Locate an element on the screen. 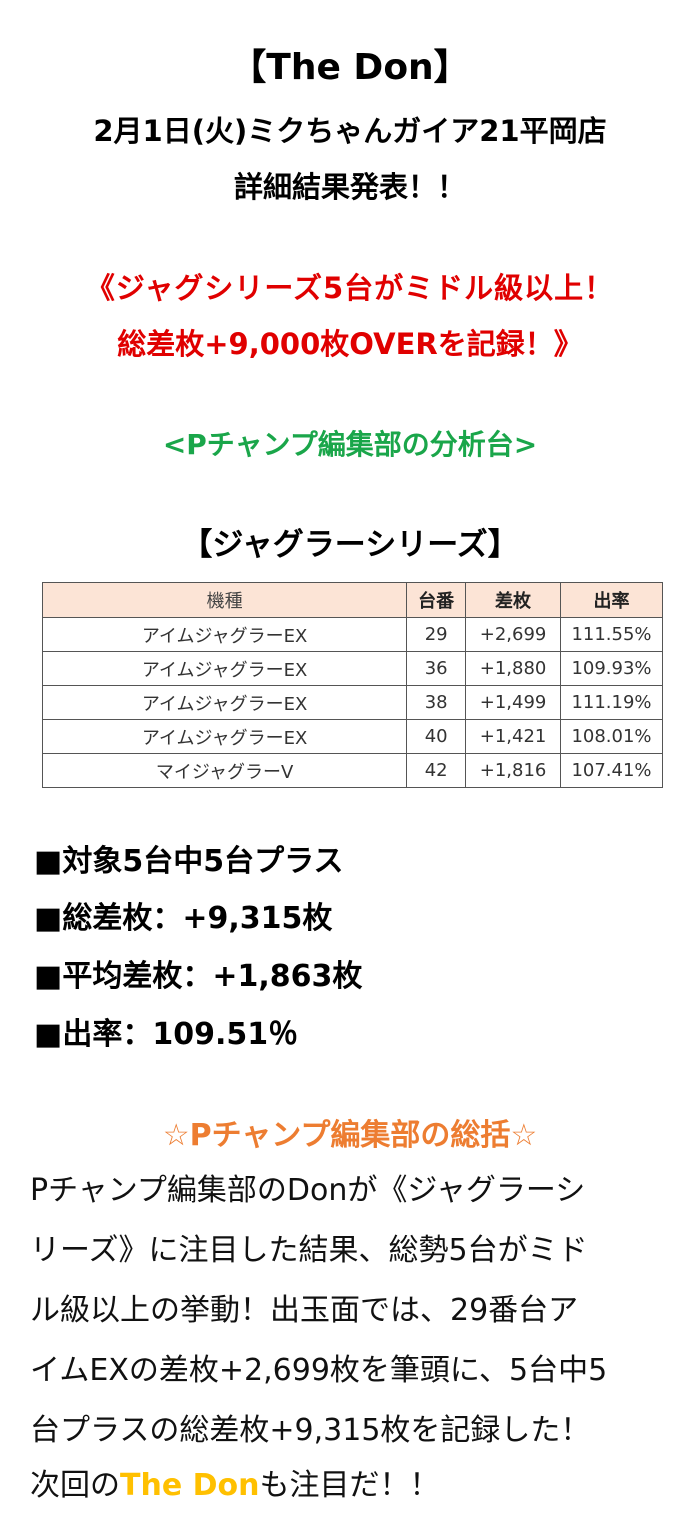 The height and width of the screenshot is (1533, 700). results-announcement: 詳細結果発表！！ is located at coordinates (349, 187).